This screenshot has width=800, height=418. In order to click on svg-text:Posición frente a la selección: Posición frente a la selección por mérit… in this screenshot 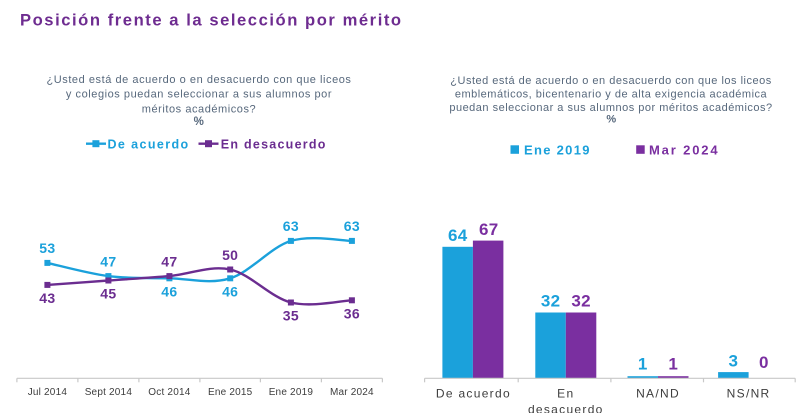, I will do `click(211, 20)`.